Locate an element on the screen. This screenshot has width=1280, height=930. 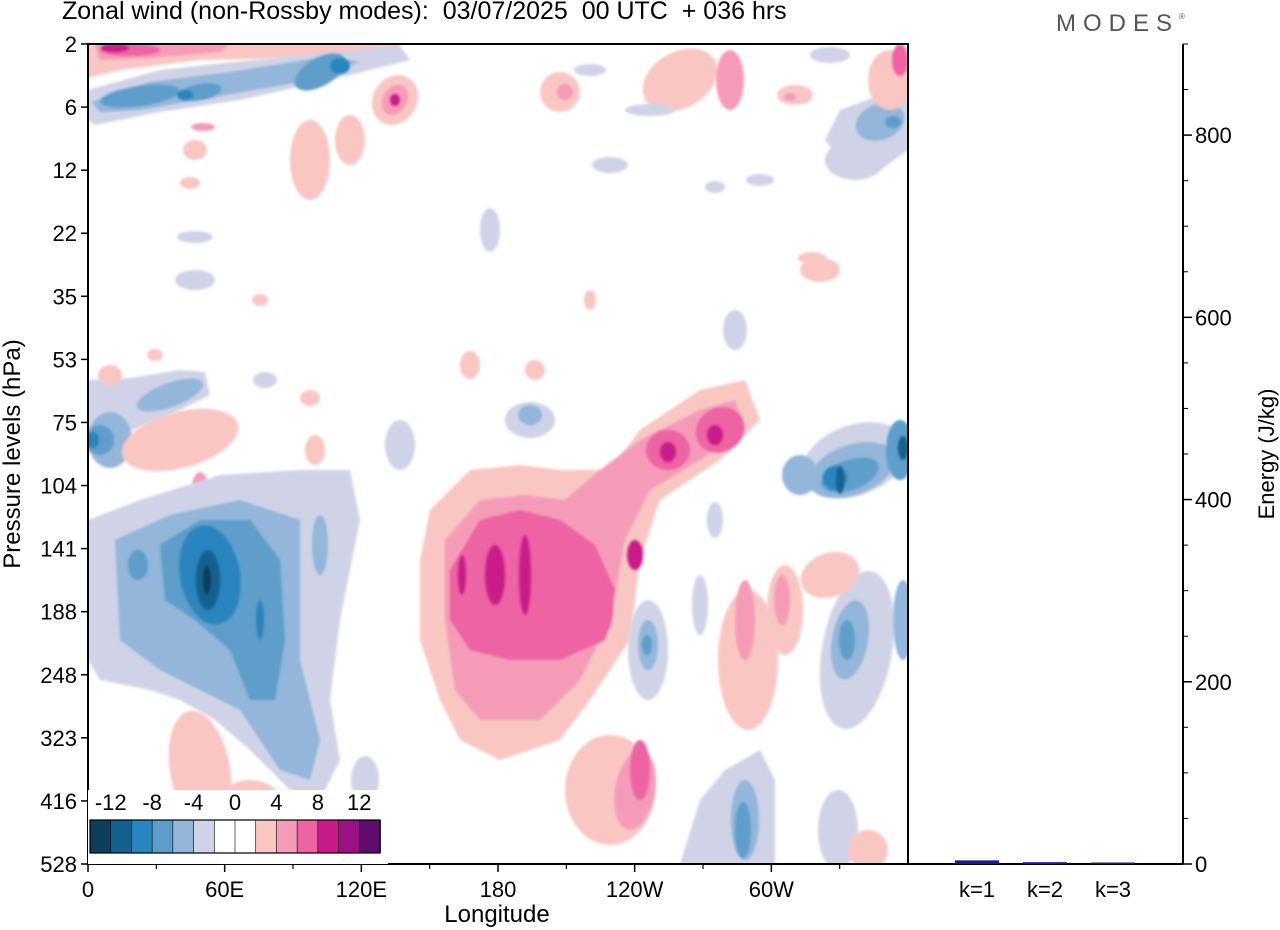
y-tick-label: 53 is located at coordinates (65, 359).